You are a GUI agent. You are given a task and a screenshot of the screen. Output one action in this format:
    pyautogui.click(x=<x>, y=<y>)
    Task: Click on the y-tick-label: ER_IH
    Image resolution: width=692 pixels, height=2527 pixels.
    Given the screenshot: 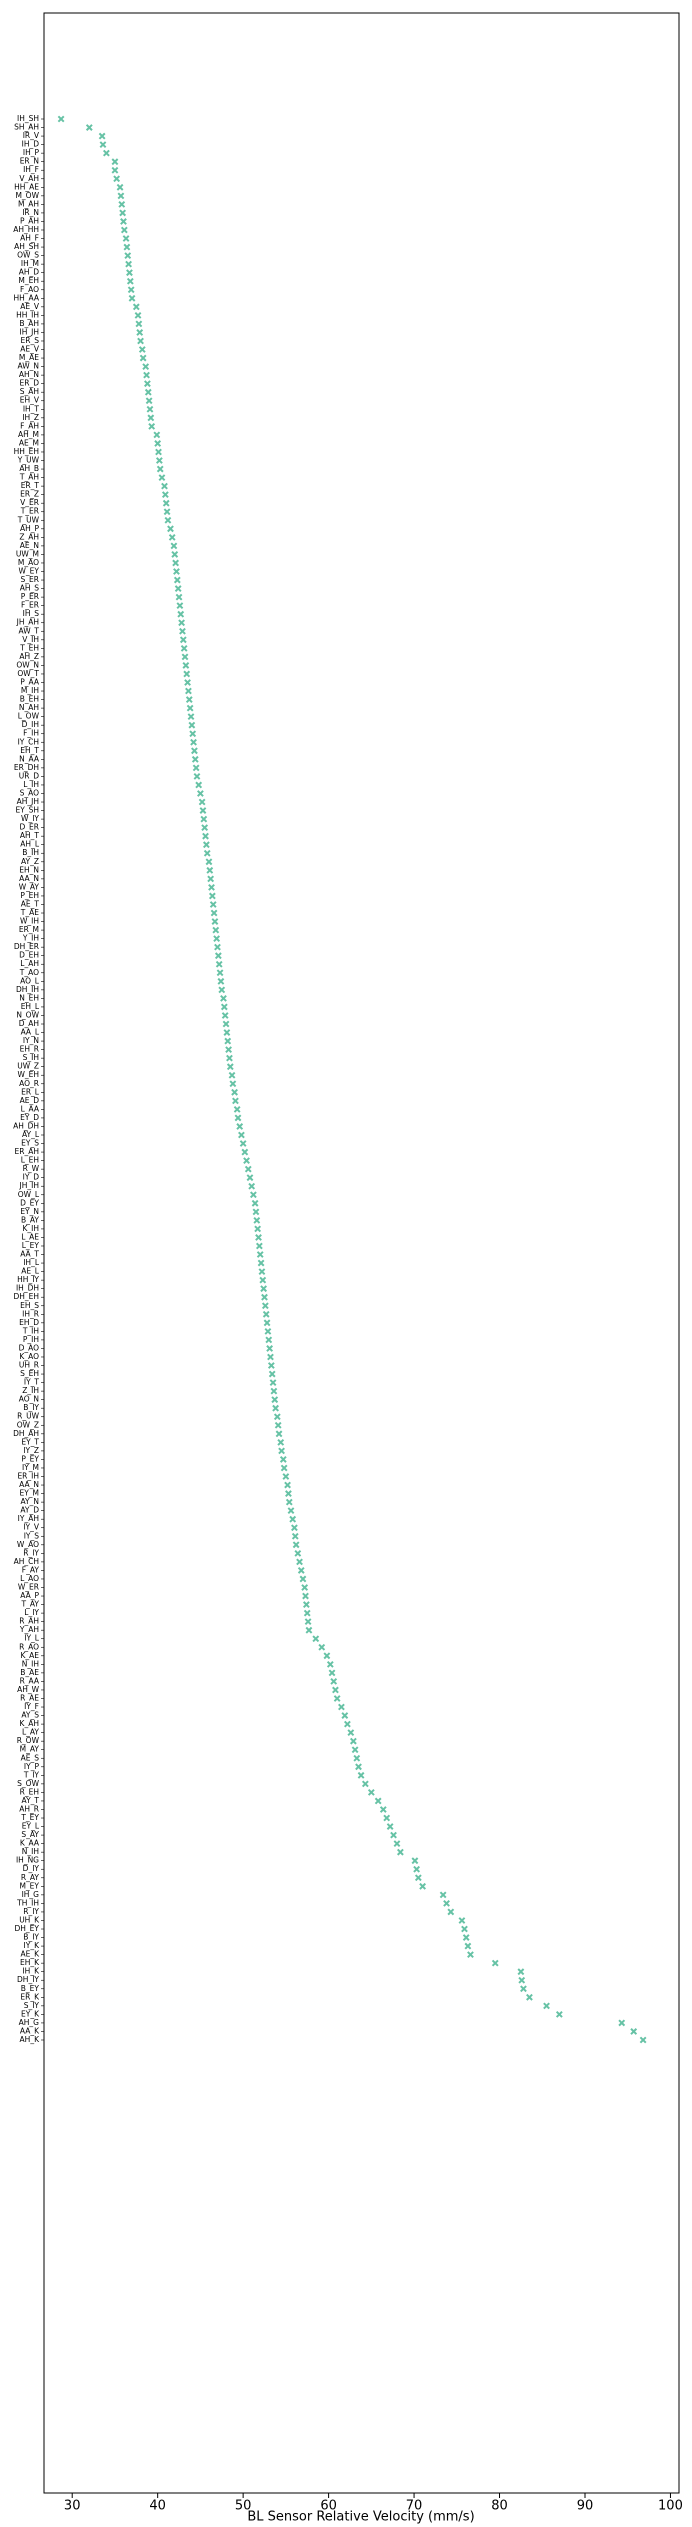 What is the action you would take?
    pyautogui.click(x=28, y=1476)
    